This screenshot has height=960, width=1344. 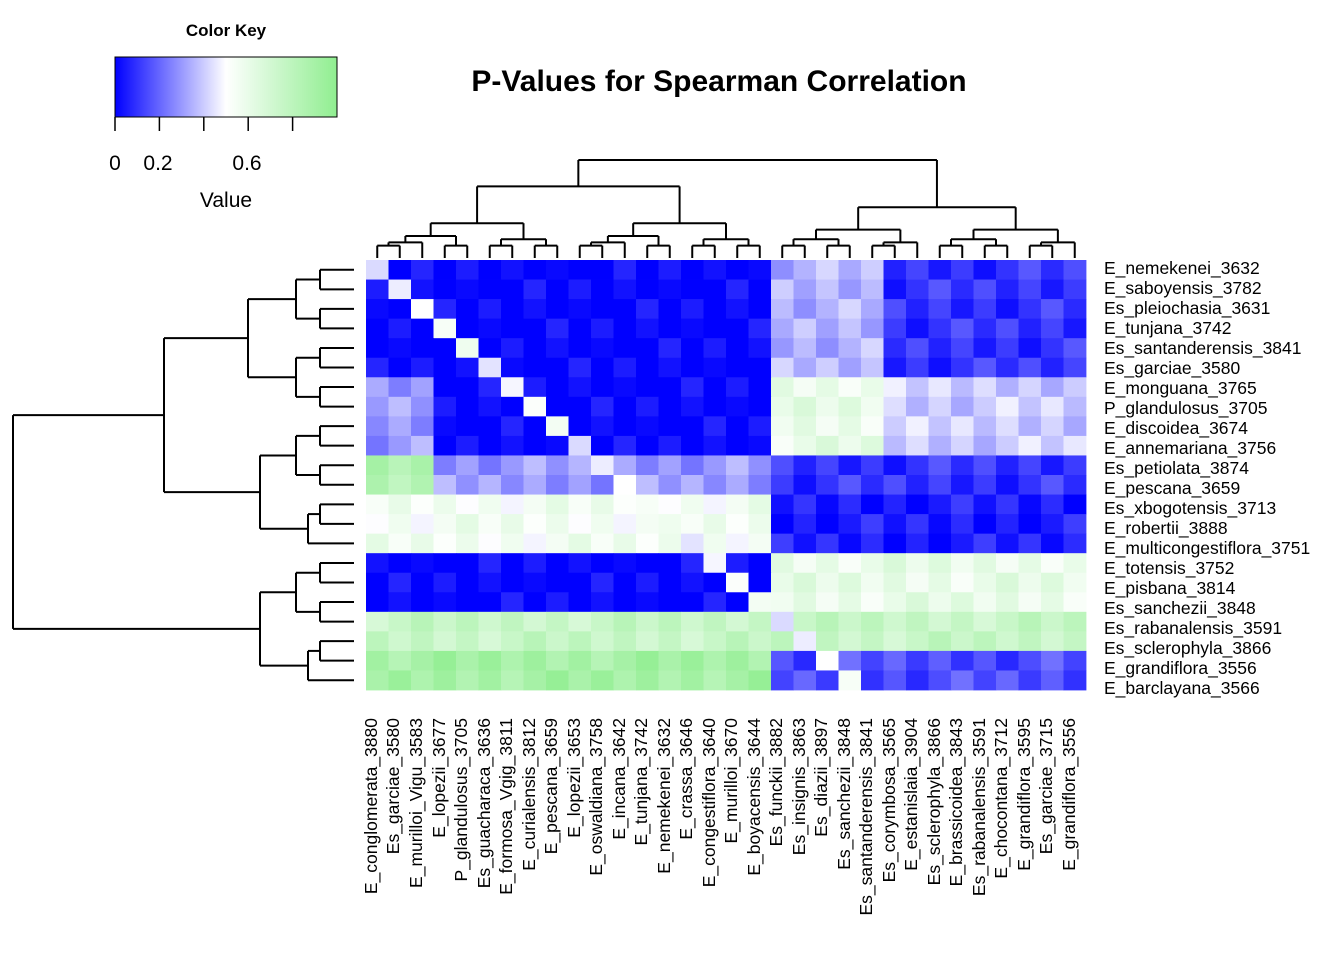 What do you see at coordinates (776, 782) in the screenshot?
I see `column-label: Es_funckii_3882` at bounding box center [776, 782].